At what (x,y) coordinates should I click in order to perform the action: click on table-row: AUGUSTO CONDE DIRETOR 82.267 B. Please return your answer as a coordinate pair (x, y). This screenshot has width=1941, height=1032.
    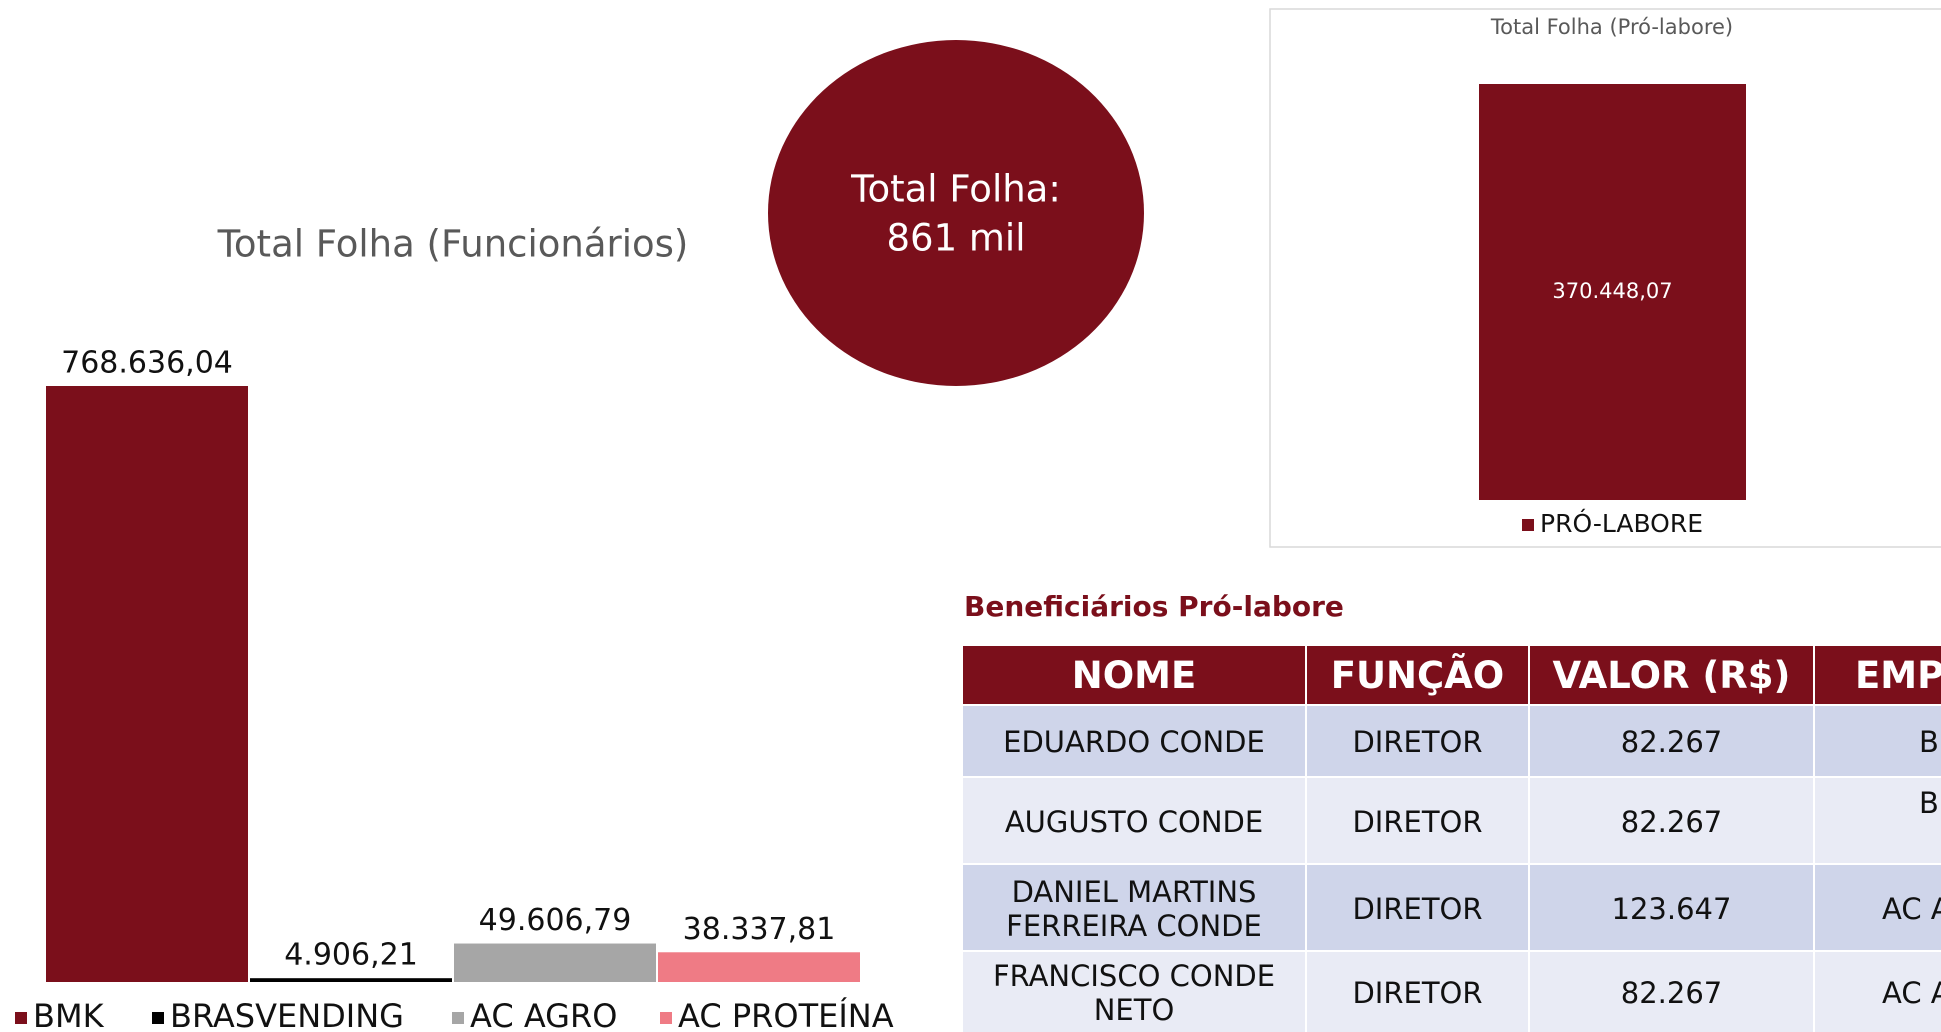
    Looking at the image, I should click on (1452, 820).